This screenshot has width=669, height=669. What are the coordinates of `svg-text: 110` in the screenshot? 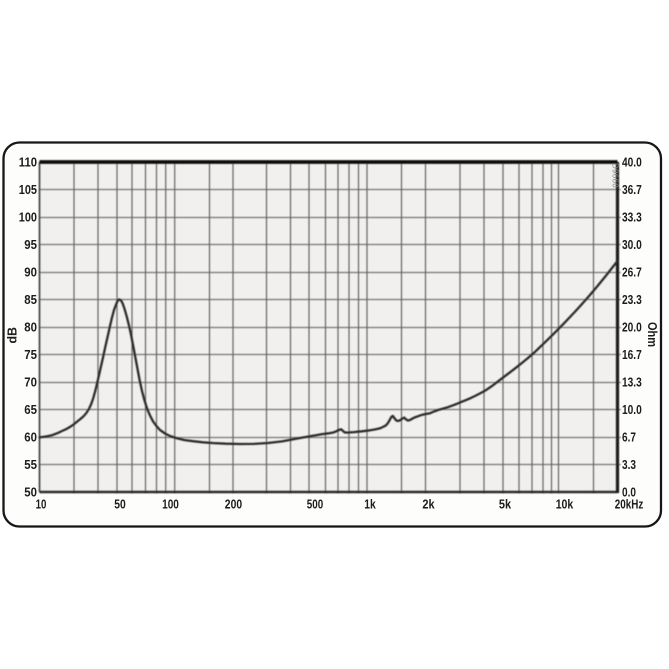 It's located at (28, 162).